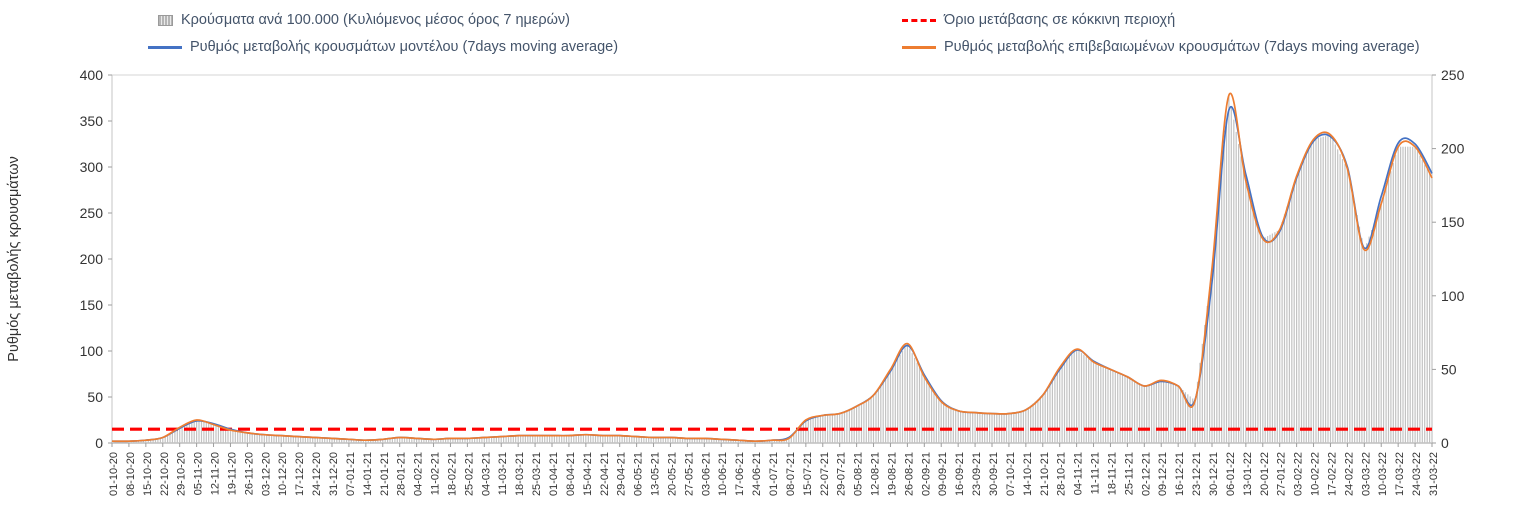 Image resolution: width=1532 pixels, height=528 pixels. What do you see at coordinates (92, 121) in the screenshot?
I see `y-axis-left-tick-label: 350` at bounding box center [92, 121].